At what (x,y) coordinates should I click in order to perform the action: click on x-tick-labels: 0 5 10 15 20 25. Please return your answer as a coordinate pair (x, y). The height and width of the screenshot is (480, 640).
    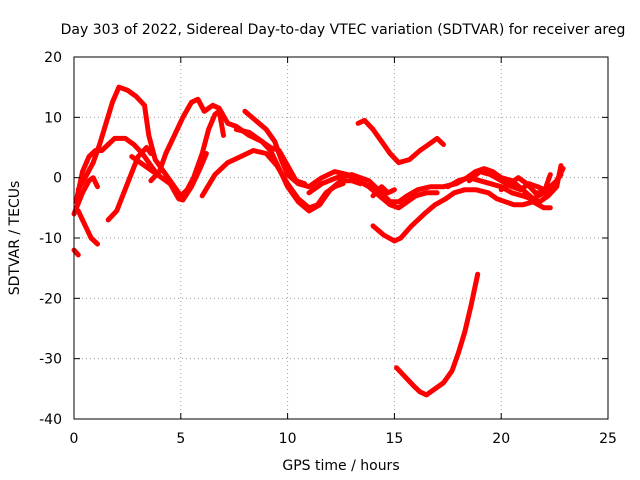
    Looking at the image, I should click on (343, 439).